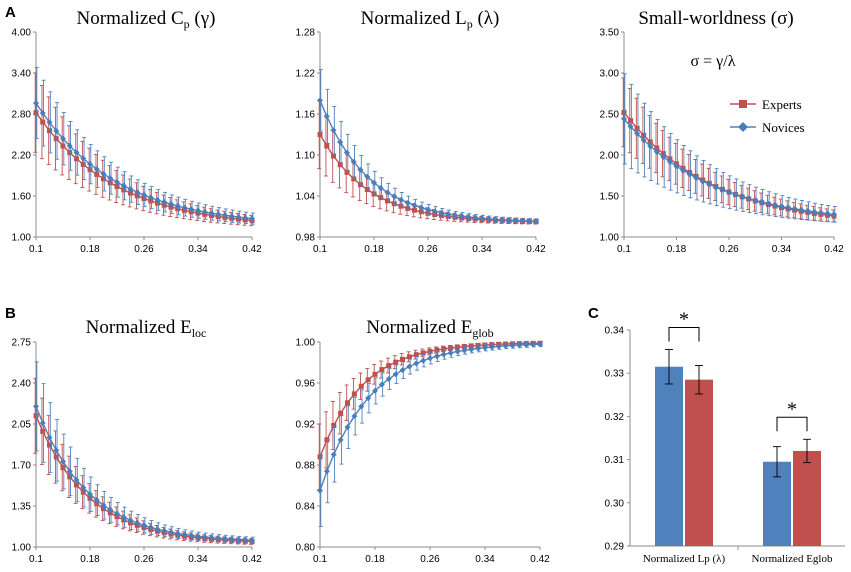 This screenshot has height=572, width=851. I want to click on y-tick-label: 2.40, so click(22, 384).